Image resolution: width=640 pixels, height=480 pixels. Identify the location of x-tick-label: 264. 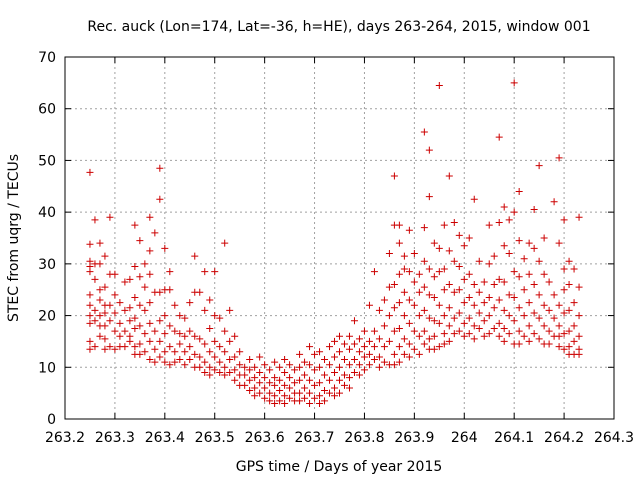
(464, 438).